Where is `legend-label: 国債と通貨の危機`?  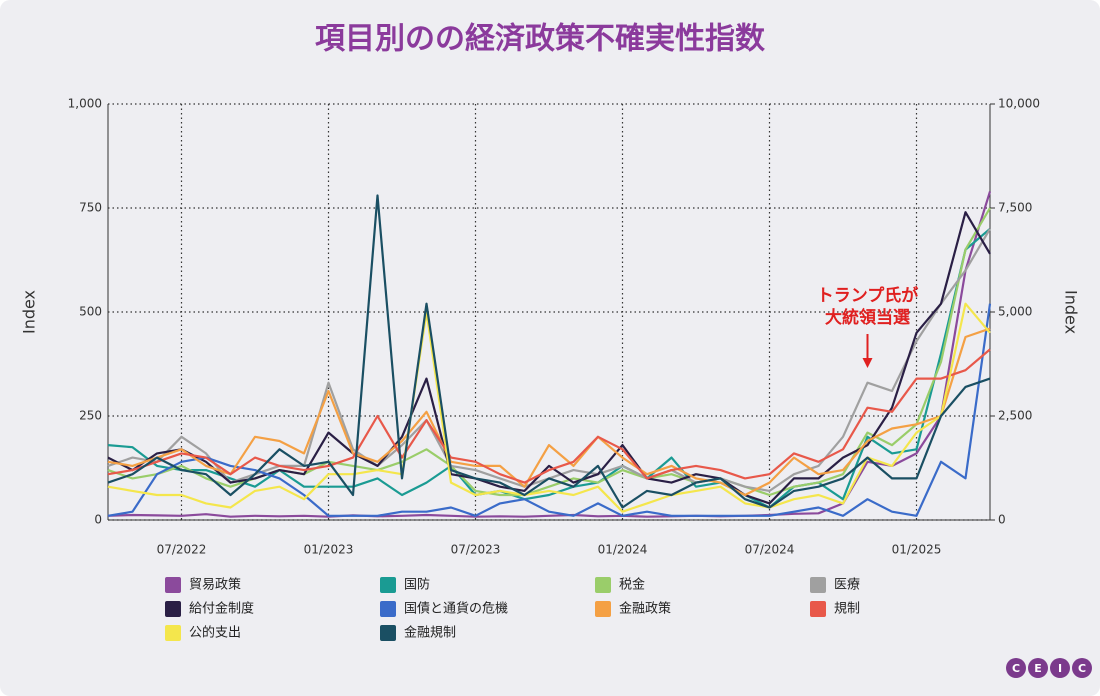 legend-label: 国債と通貨の危機 is located at coordinates (456, 609).